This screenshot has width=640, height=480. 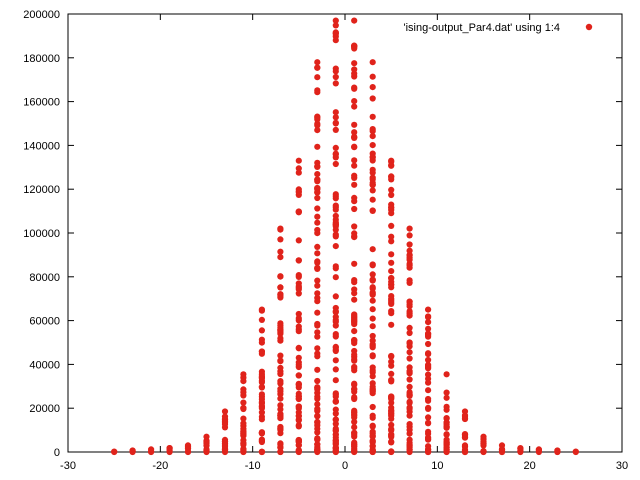 I want to click on y-tick-label: 0, so click(x=57, y=453).